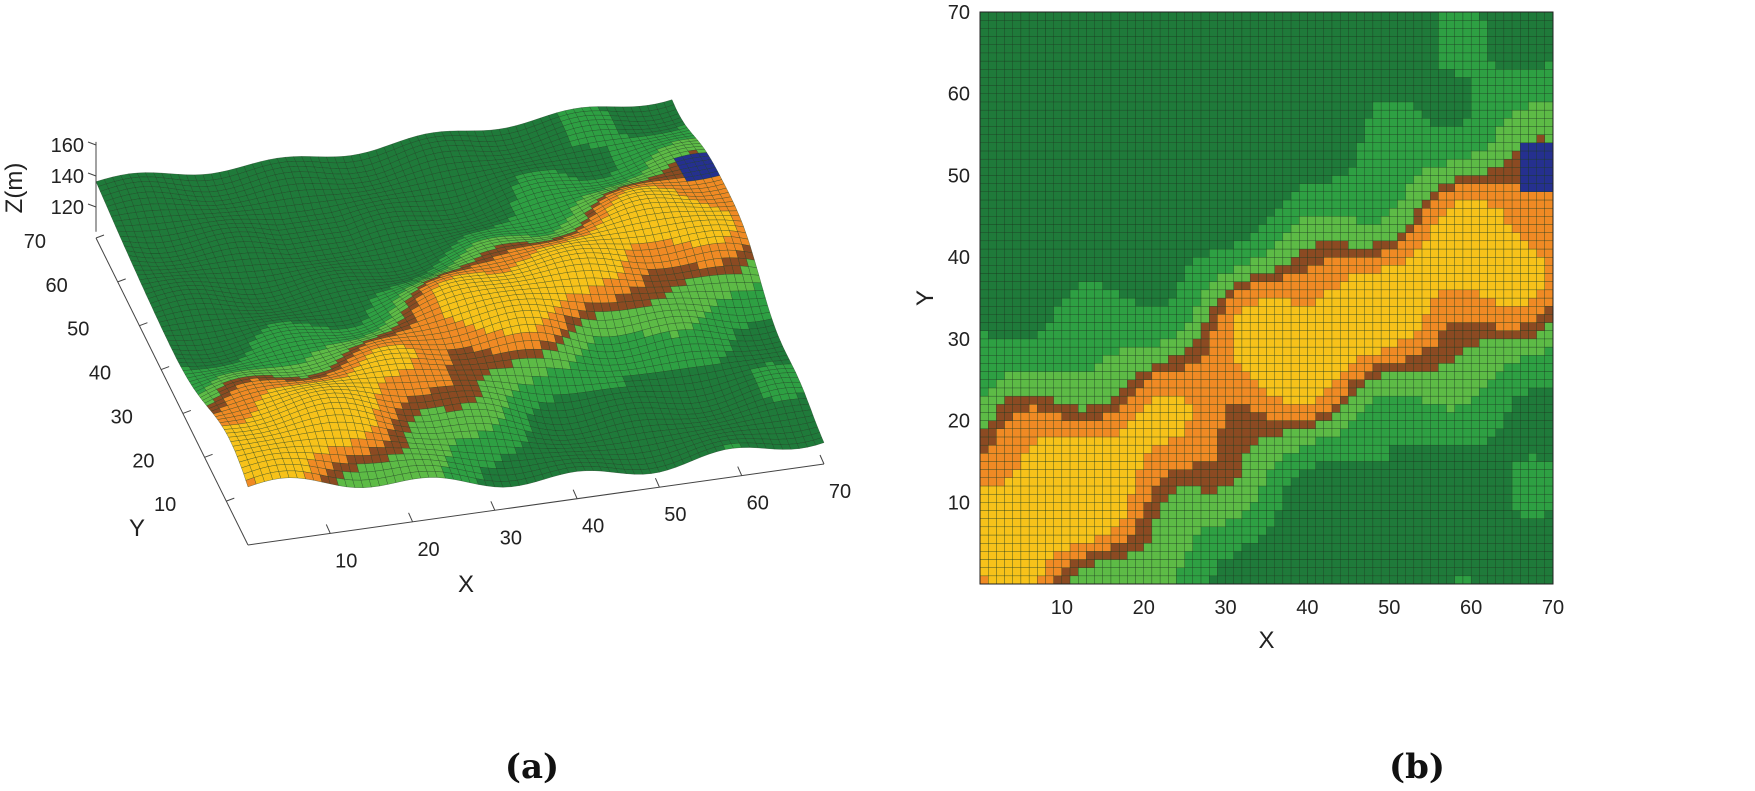 This screenshot has width=1755, height=791. Describe the element at coordinates (511, 538) in the screenshot. I see `x-tick-label: 30` at that location.